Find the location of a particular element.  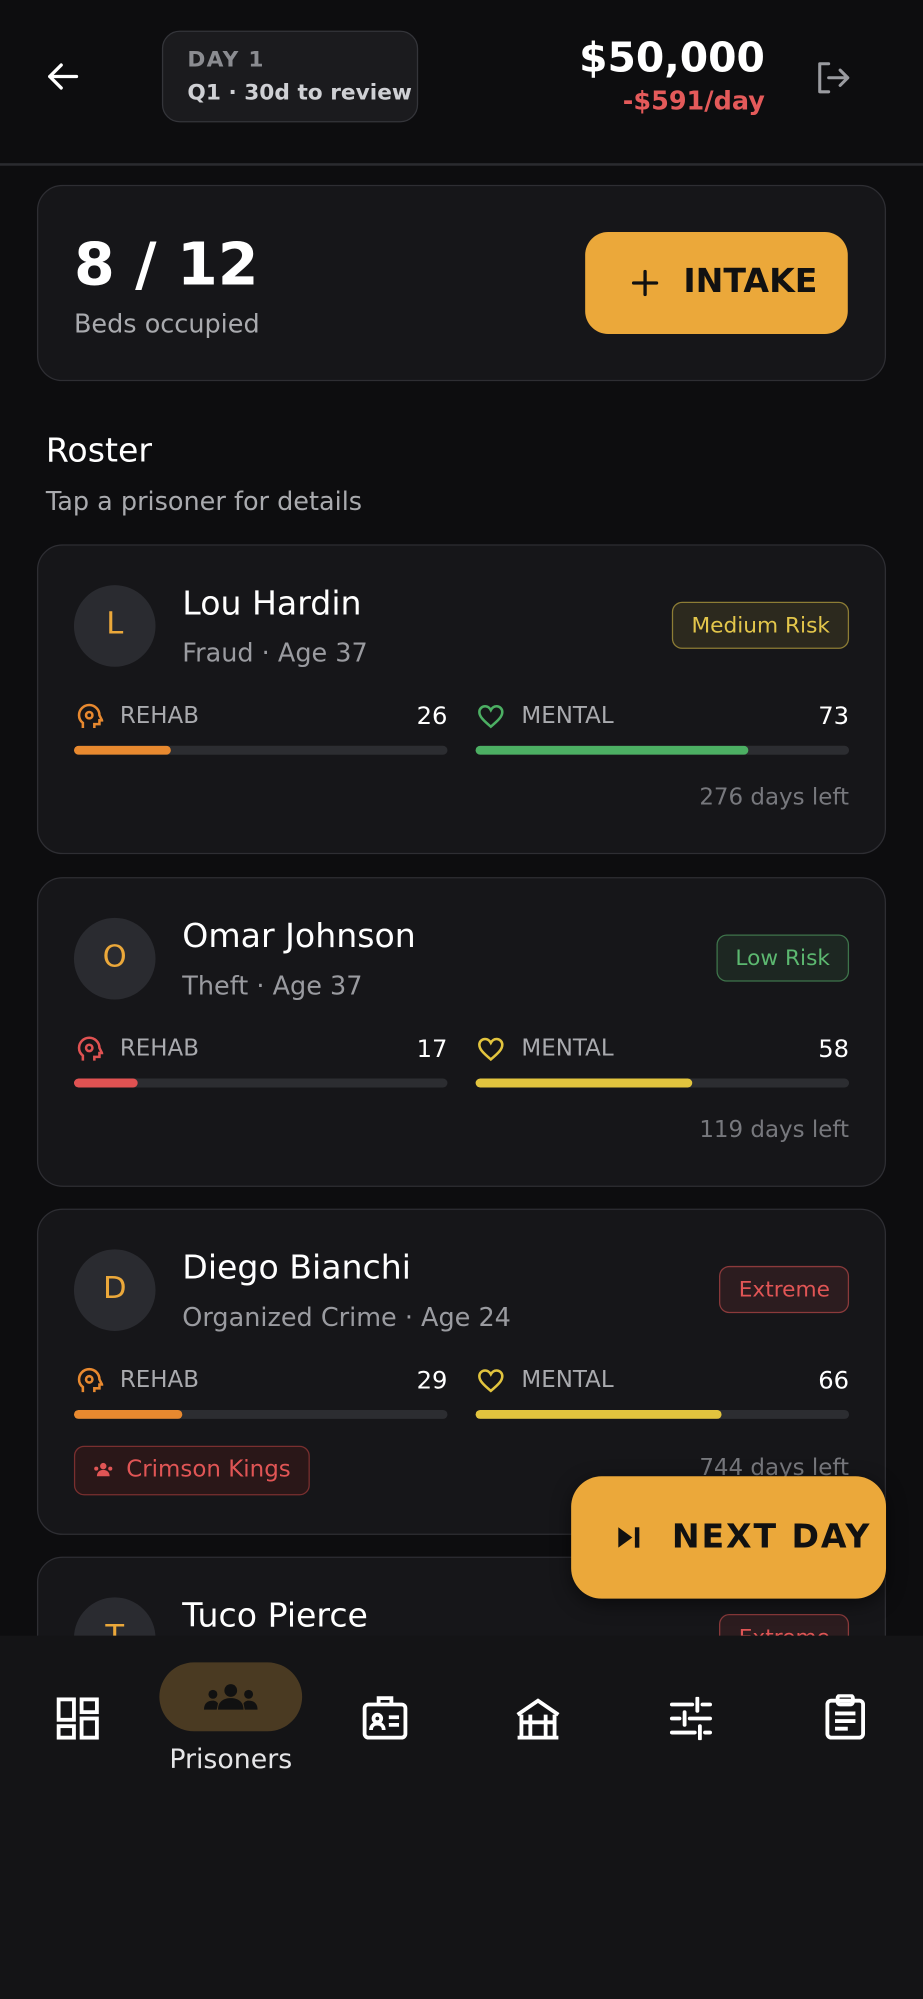

risk-badge: Extreme is located at coordinates (784, 1289).